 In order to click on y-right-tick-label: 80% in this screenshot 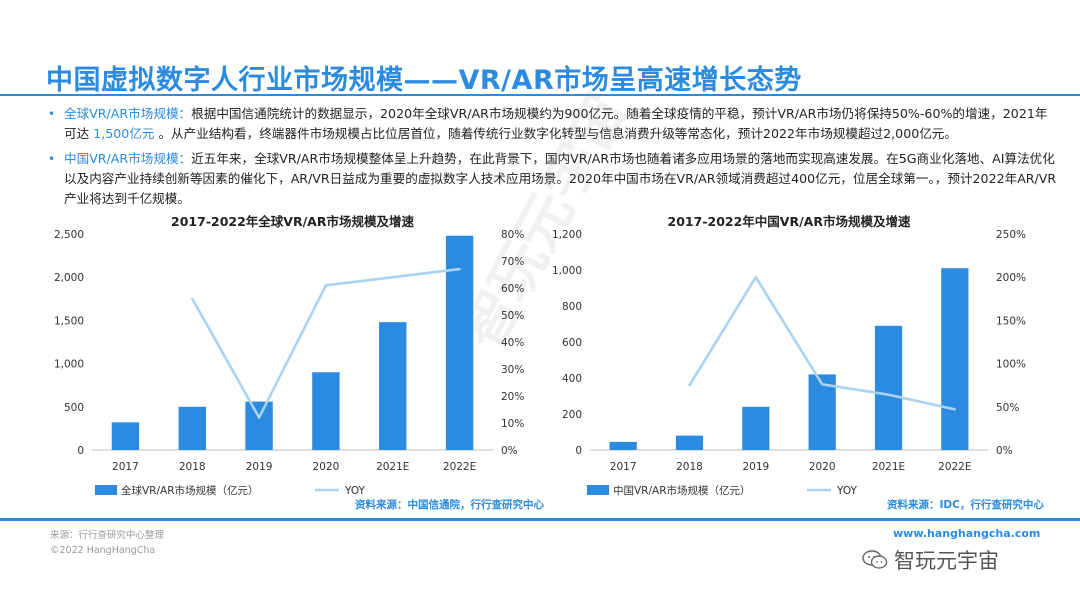, I will do `click(512, 235)`.